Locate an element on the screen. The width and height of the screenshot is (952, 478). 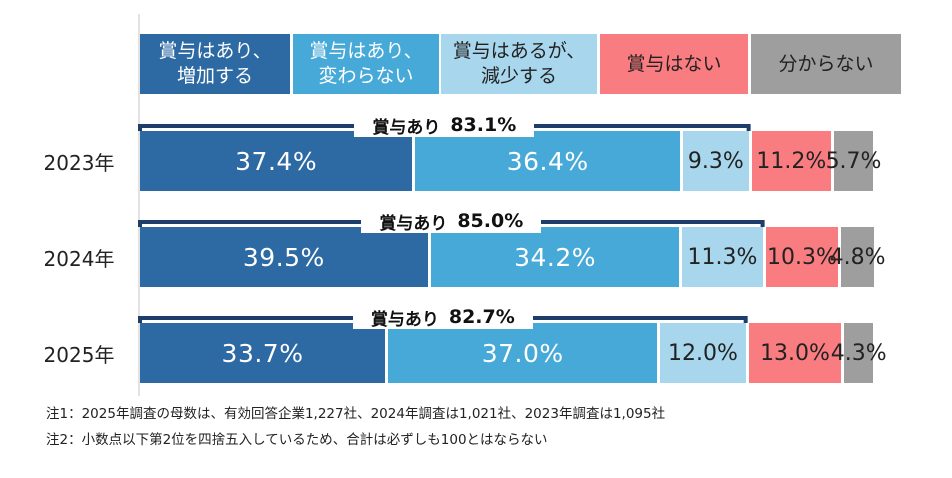
bar-segment: 34.2% is located at coordinates (555, 257).